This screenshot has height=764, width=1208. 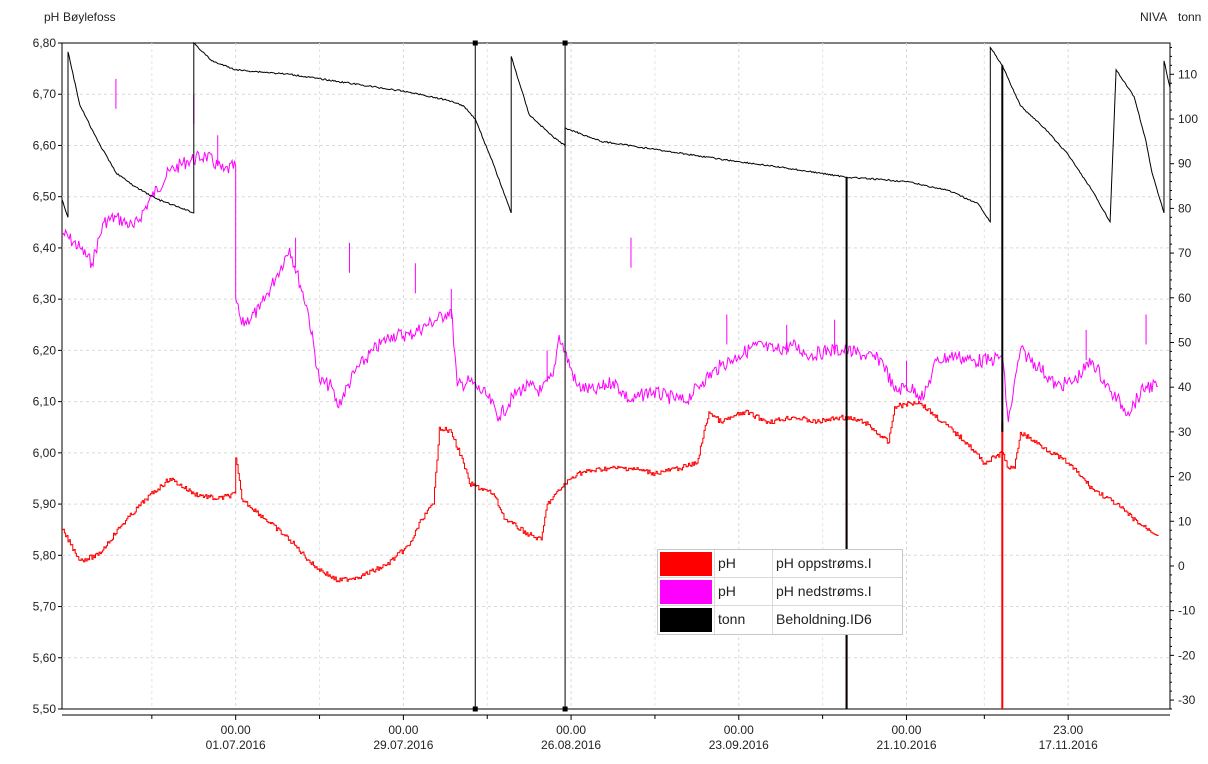 I want to click on right-tick-label: 20, so click(x=1185, y=477).